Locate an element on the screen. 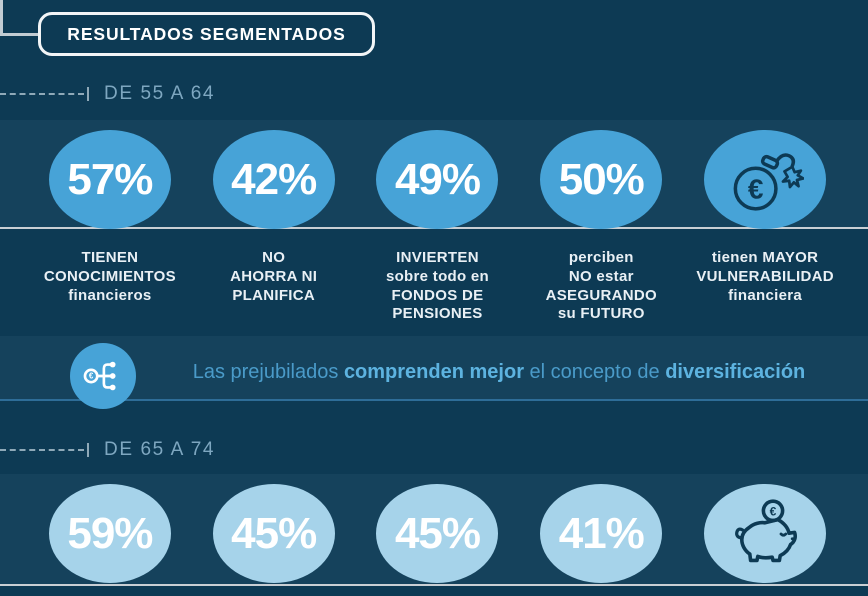  stat-bubble: 49% is located at coordinates (437, 179).